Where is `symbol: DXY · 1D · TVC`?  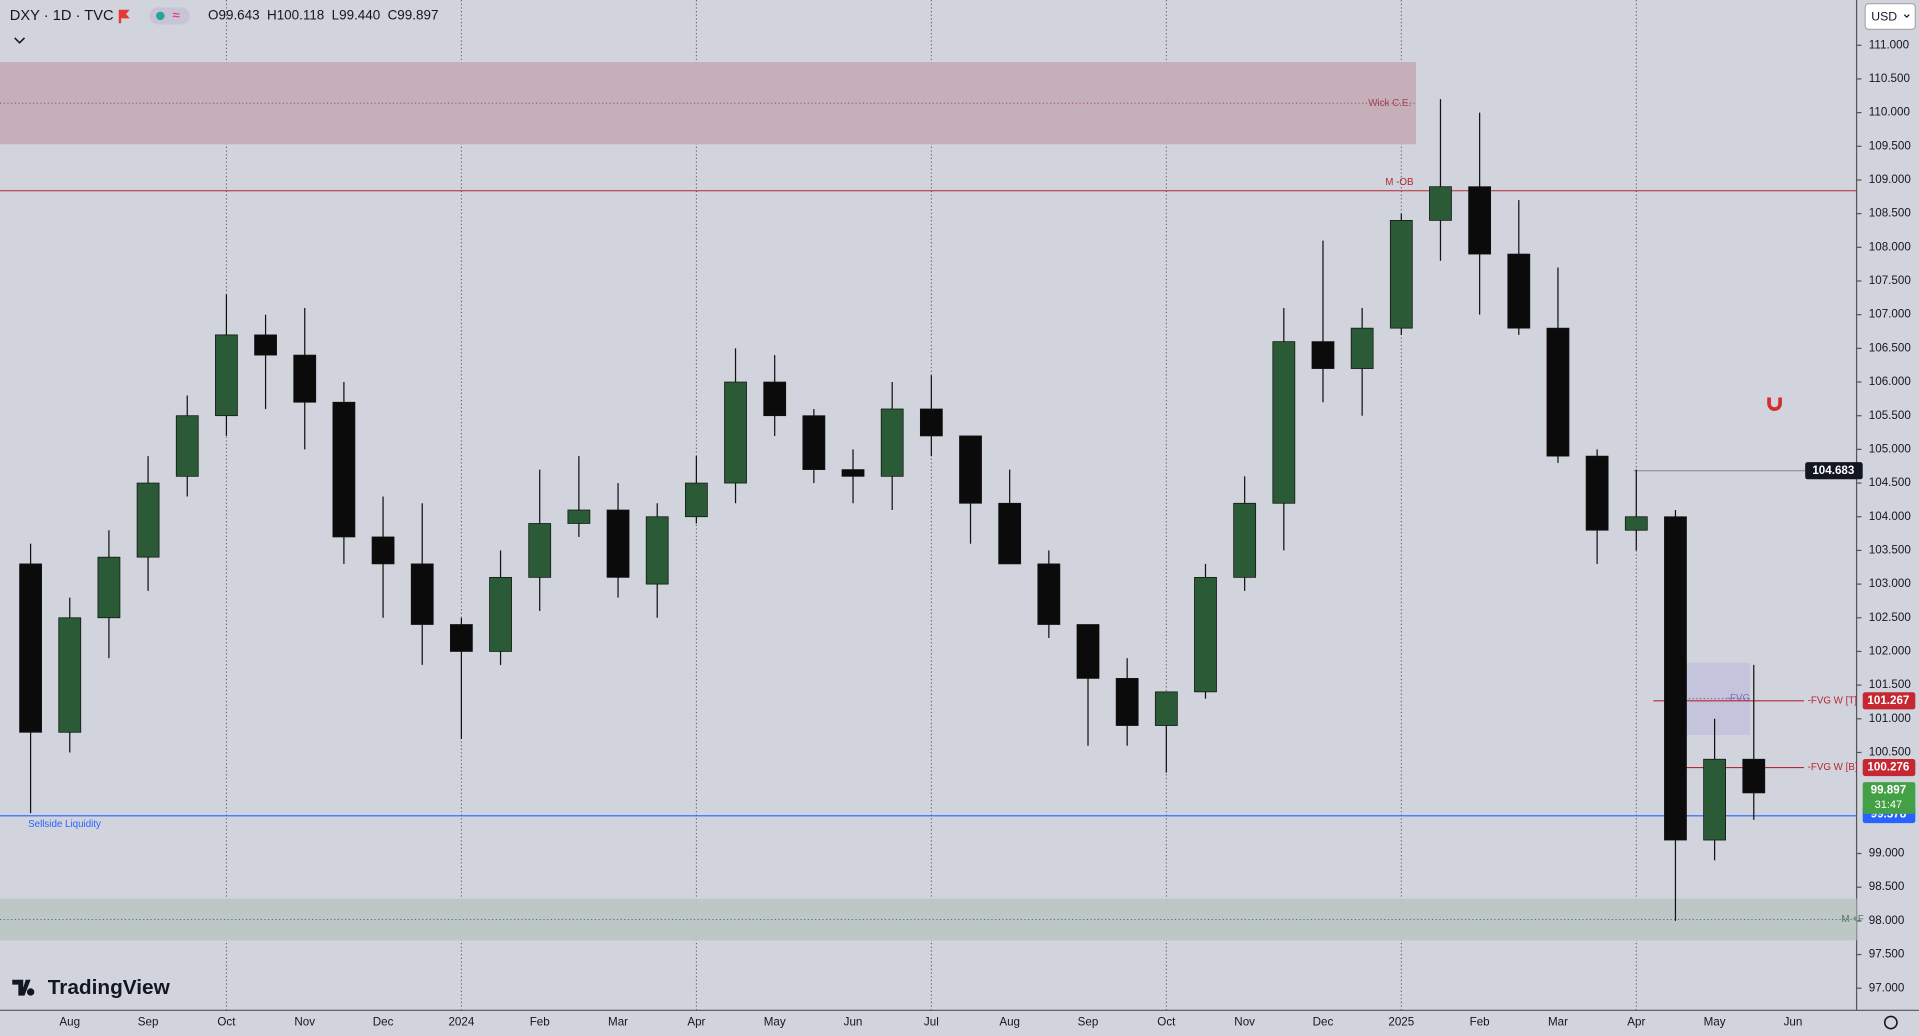
symbol: DXY · 1D · TVC is located at coordinates (62, 16).